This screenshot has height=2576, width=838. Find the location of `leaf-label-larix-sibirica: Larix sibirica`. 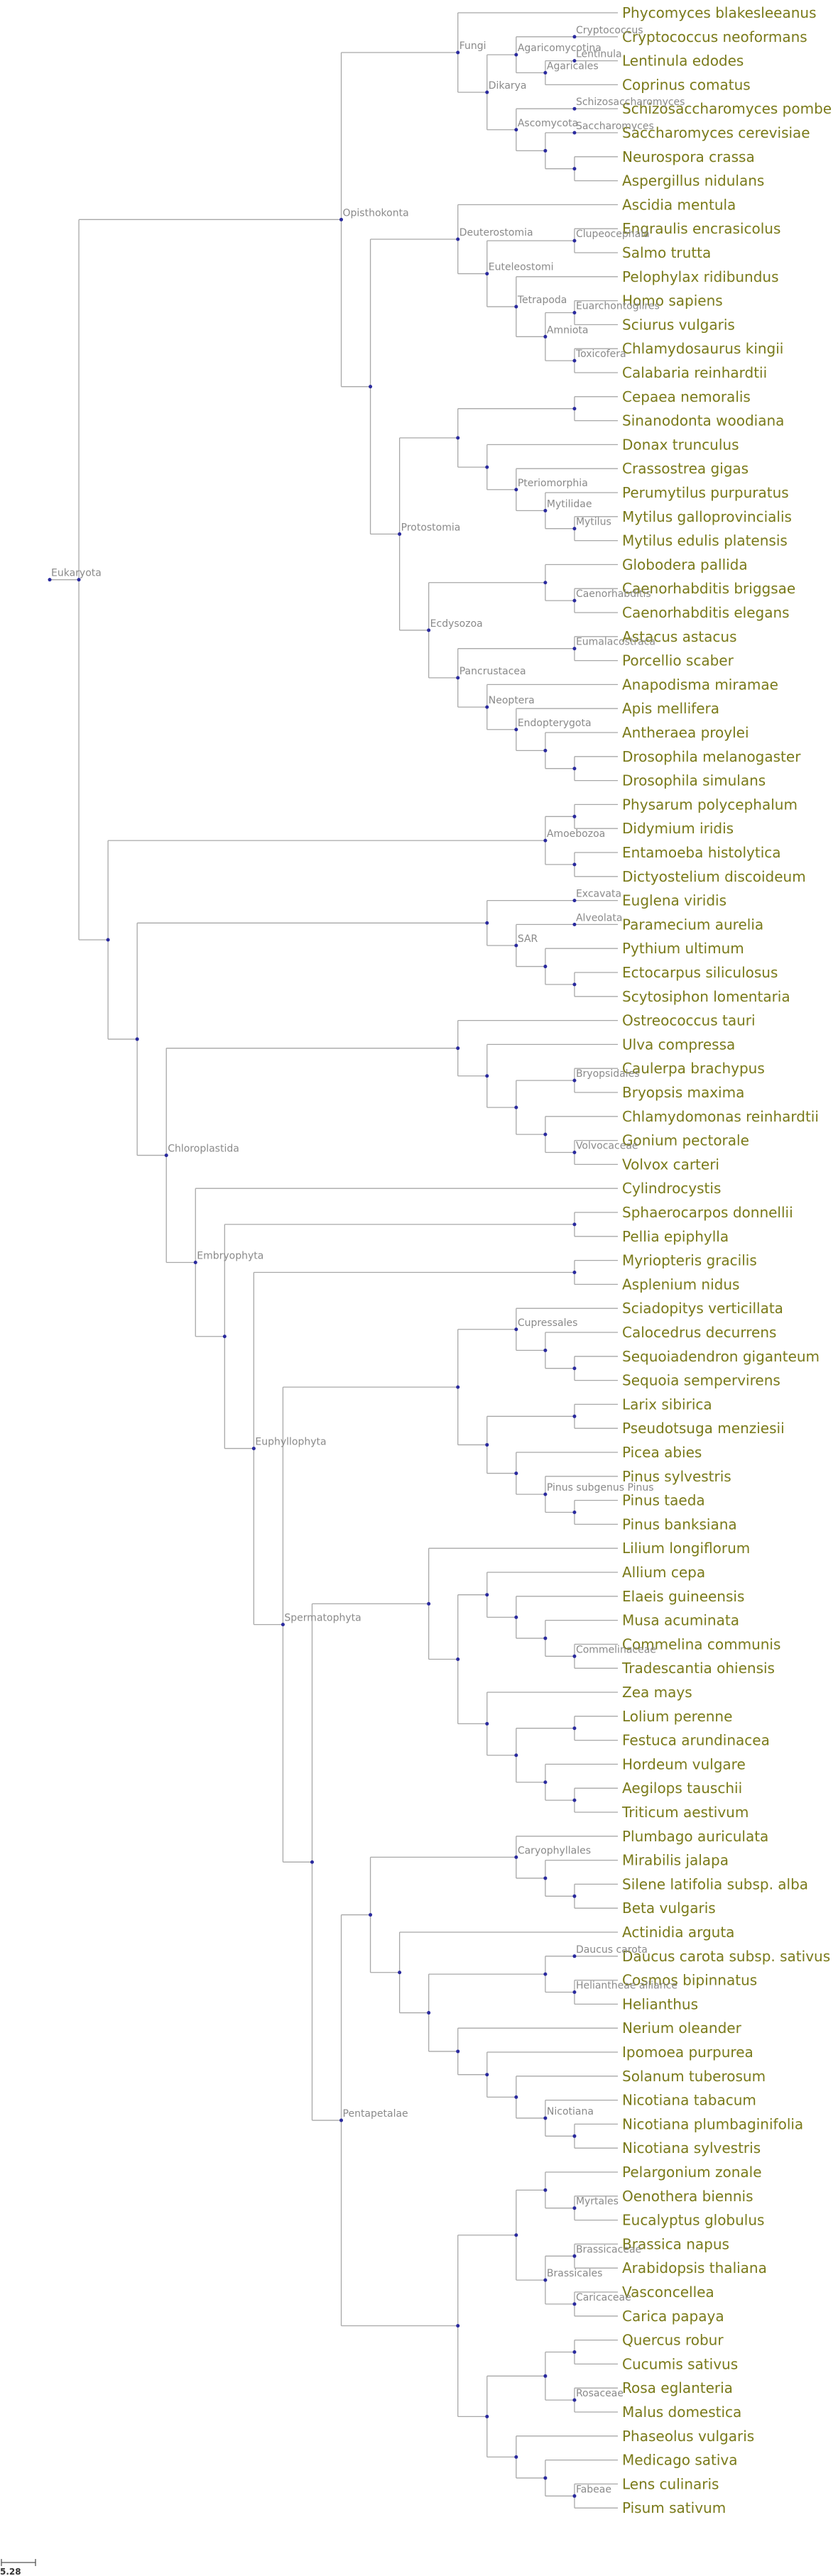

leaf-label-larix-sibirica: Larix sibirica is located at coordinates (667, 1404).